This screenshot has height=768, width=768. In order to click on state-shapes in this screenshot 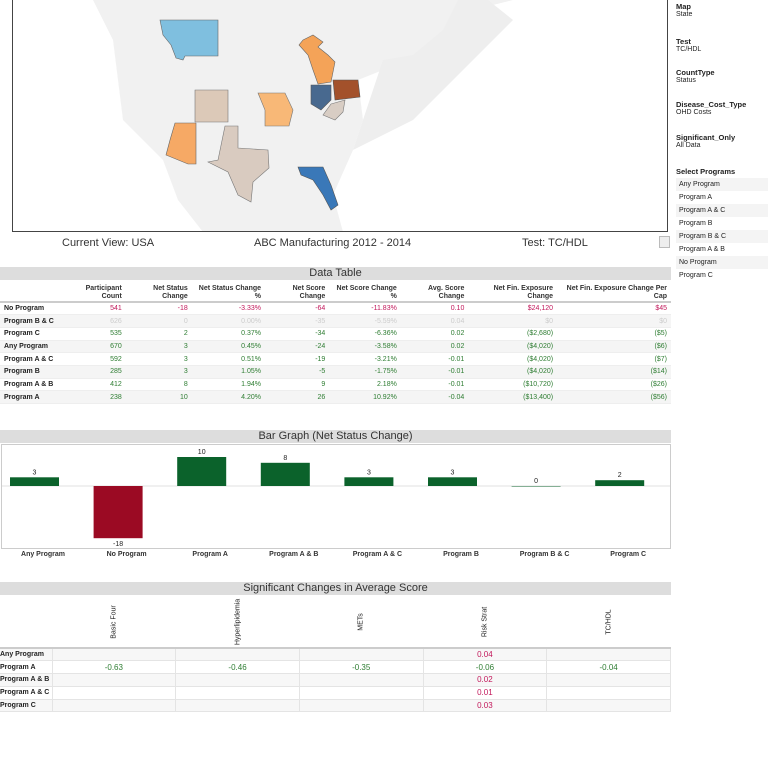, I will do `click(260, 115)`.